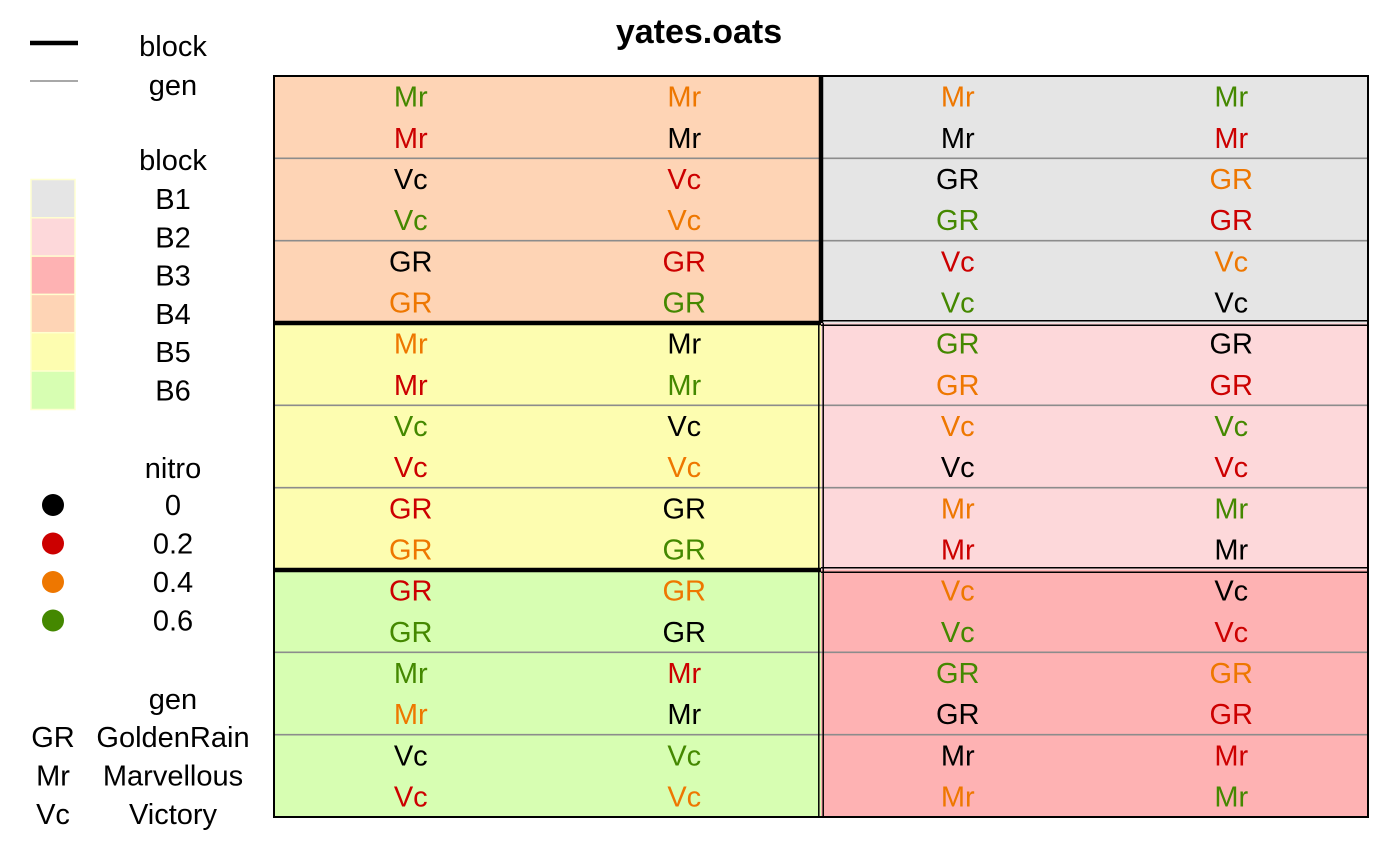 This screenshot has width=1400, height=866. What do you see at coordinates (547, 446) in the screenshot?
I see `block-region-b5` at bounding box center [547, 446].